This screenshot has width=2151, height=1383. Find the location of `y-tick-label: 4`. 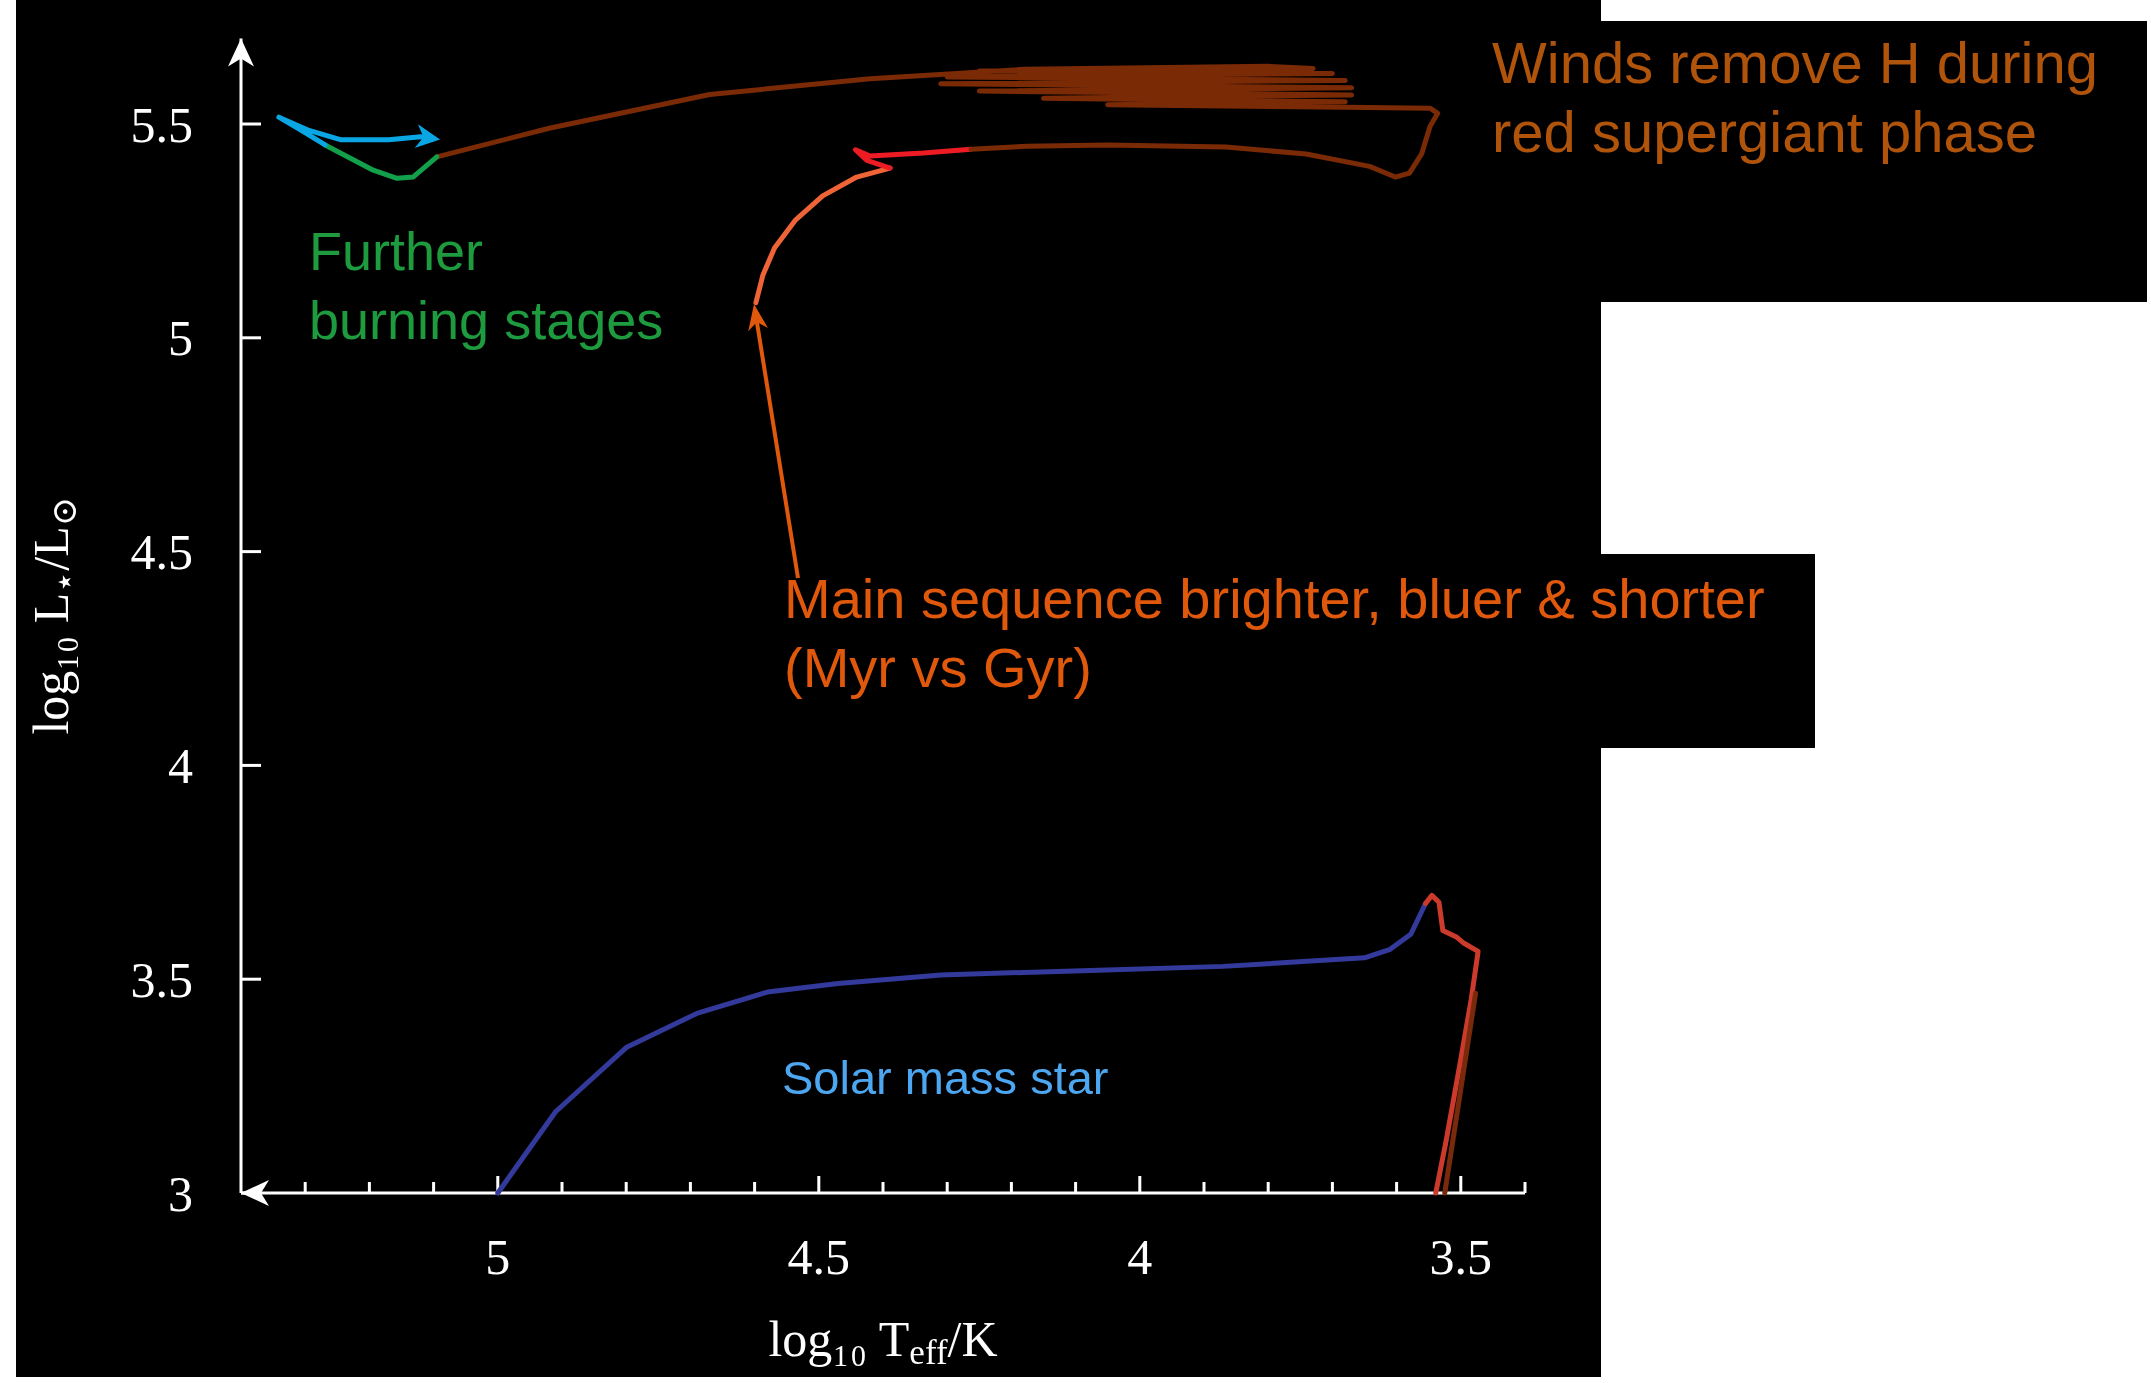

y-tick-label: 4 is located at coordinates (180, 765).